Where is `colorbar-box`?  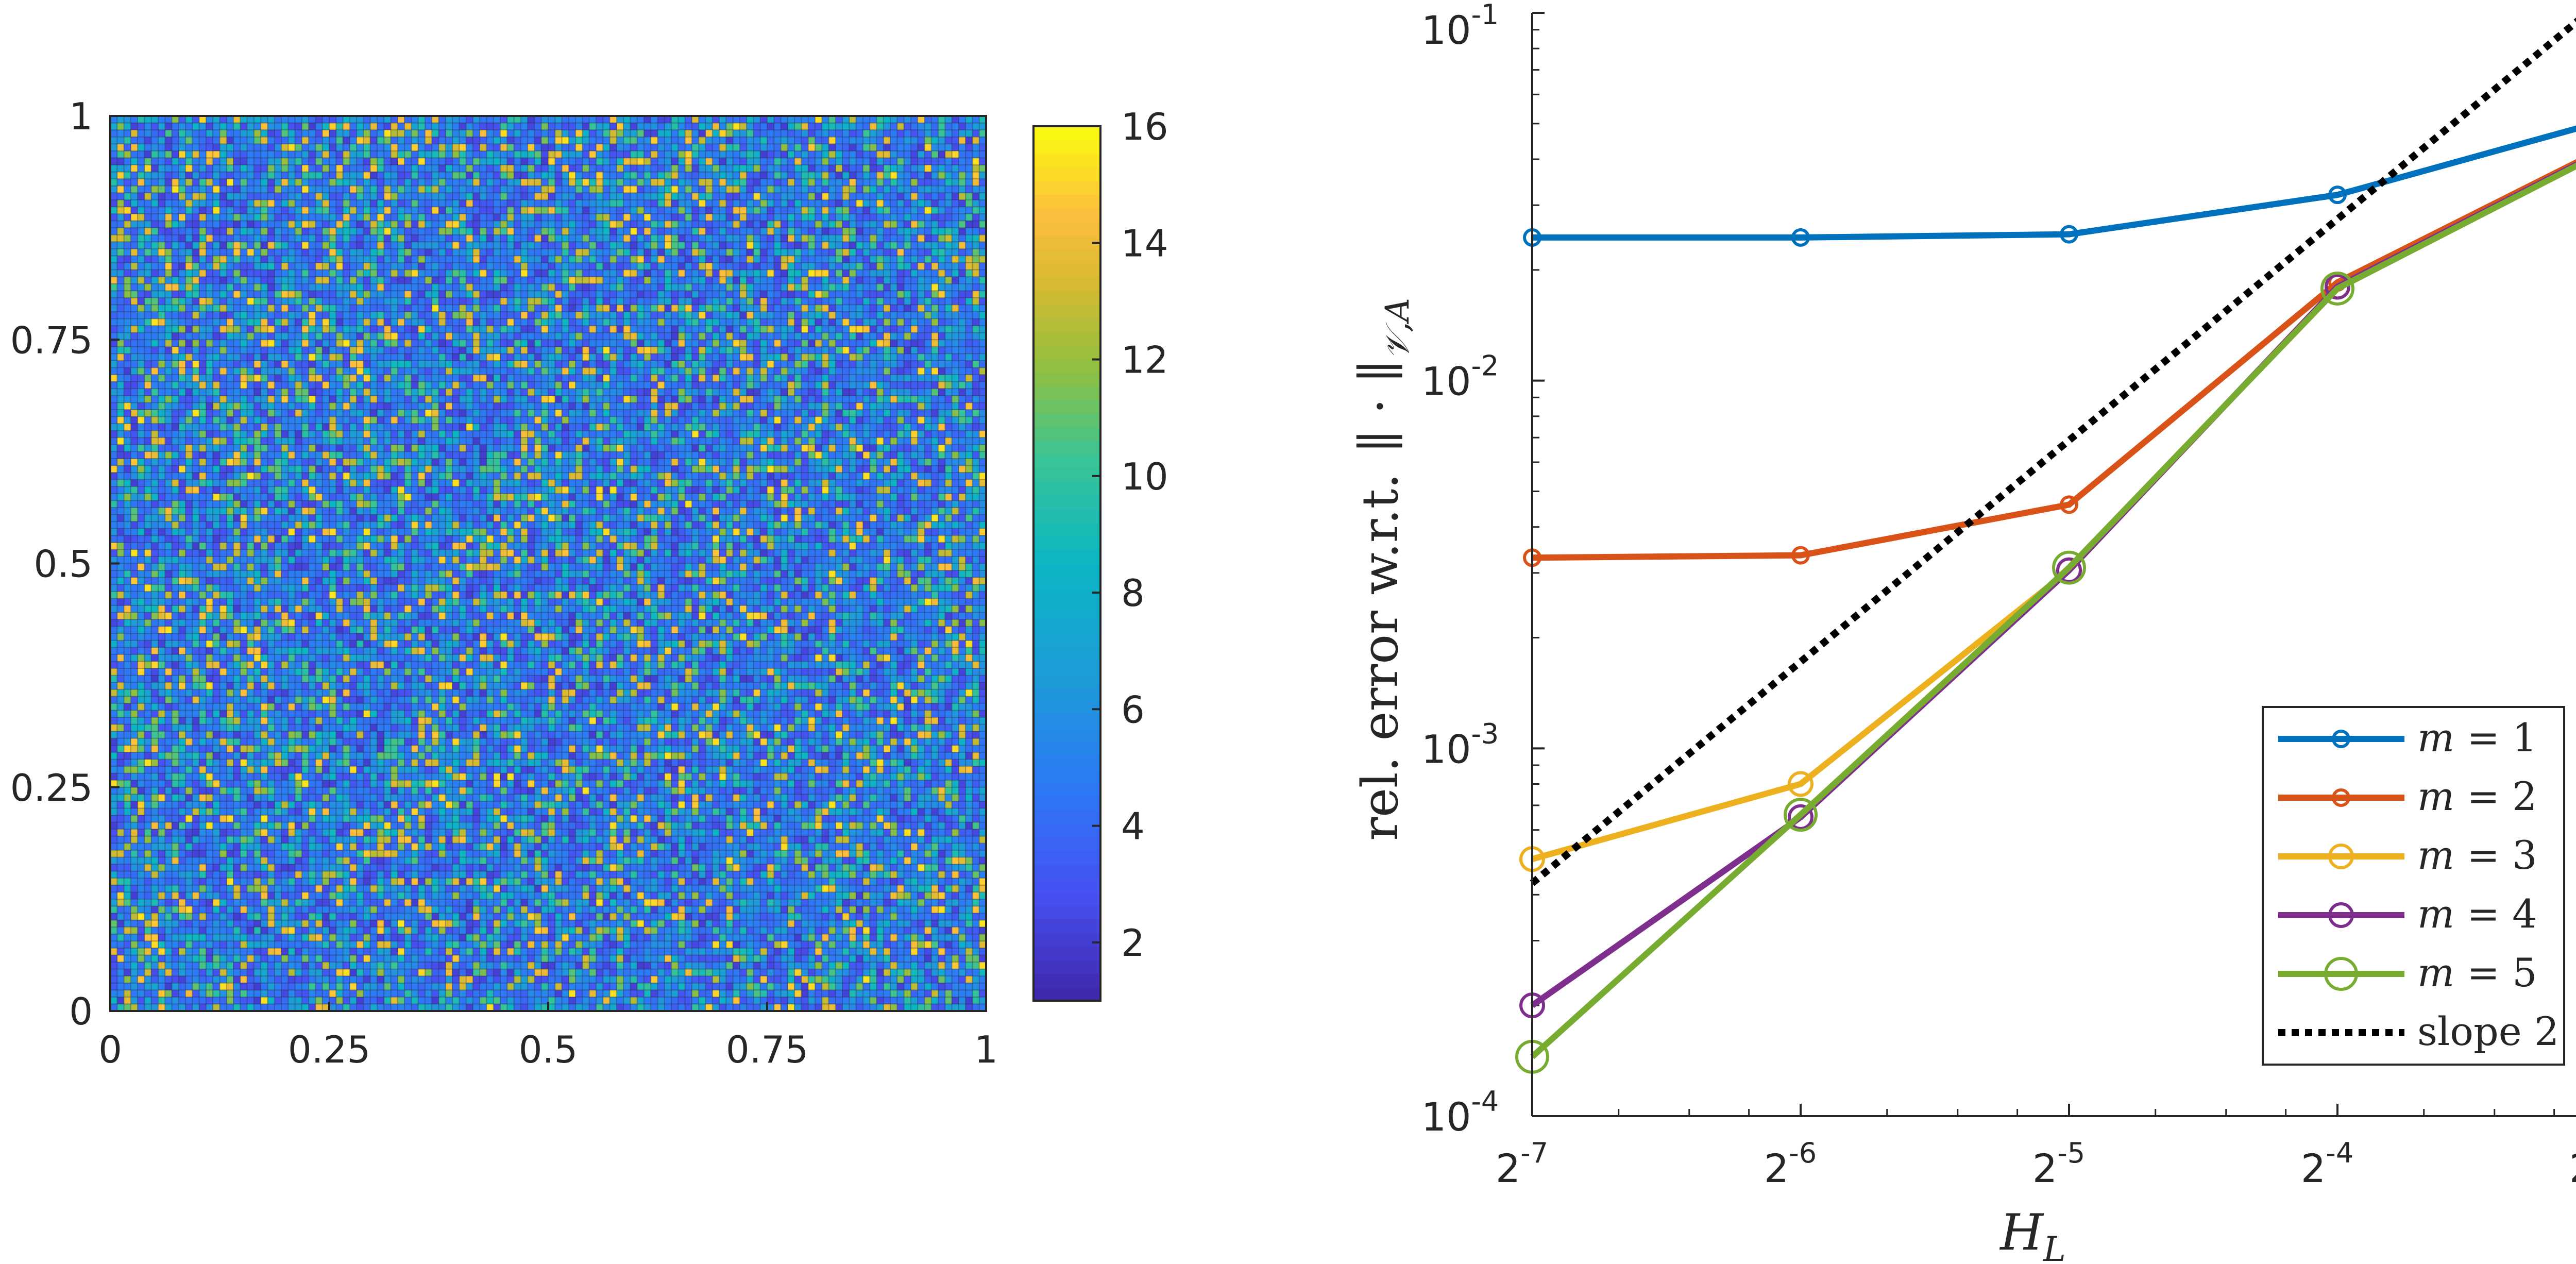 colorbar-box is located at coordinates (1066, 563).